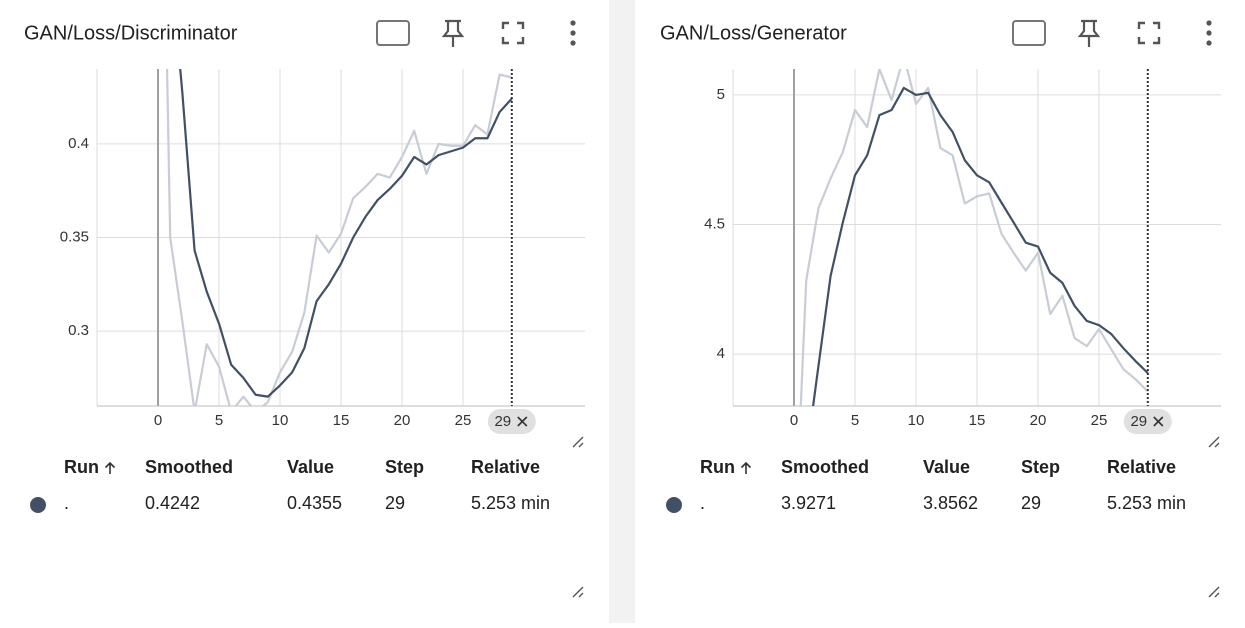 Image resolution: width=1245 pixels, height=628 pixels. What do you see at coordinates (74, 236) in the screenshot?
I see `y-tick-label: 0.35` at bounding box center [74, 236].